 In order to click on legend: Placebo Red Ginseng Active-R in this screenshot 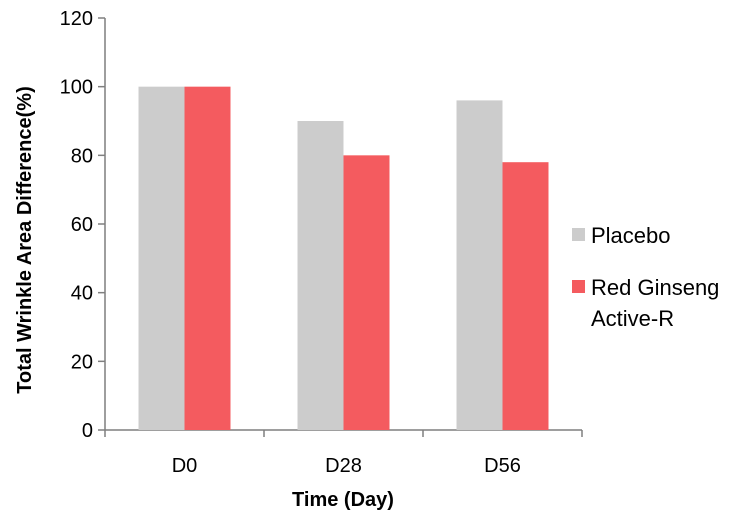, I will do `click(645, 277)`.